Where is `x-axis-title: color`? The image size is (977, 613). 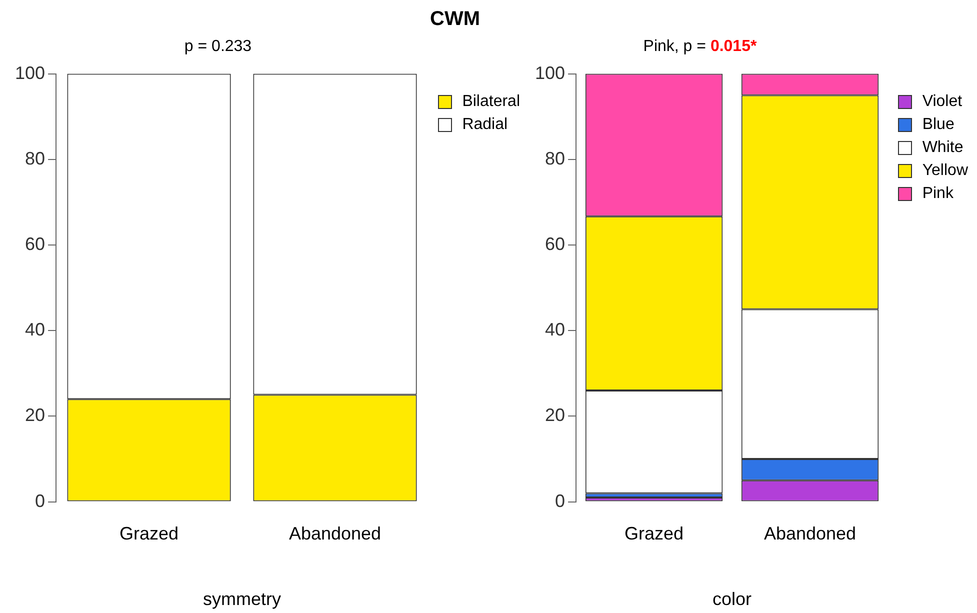
x-axis-title: color is located at coordinates (732, 599).